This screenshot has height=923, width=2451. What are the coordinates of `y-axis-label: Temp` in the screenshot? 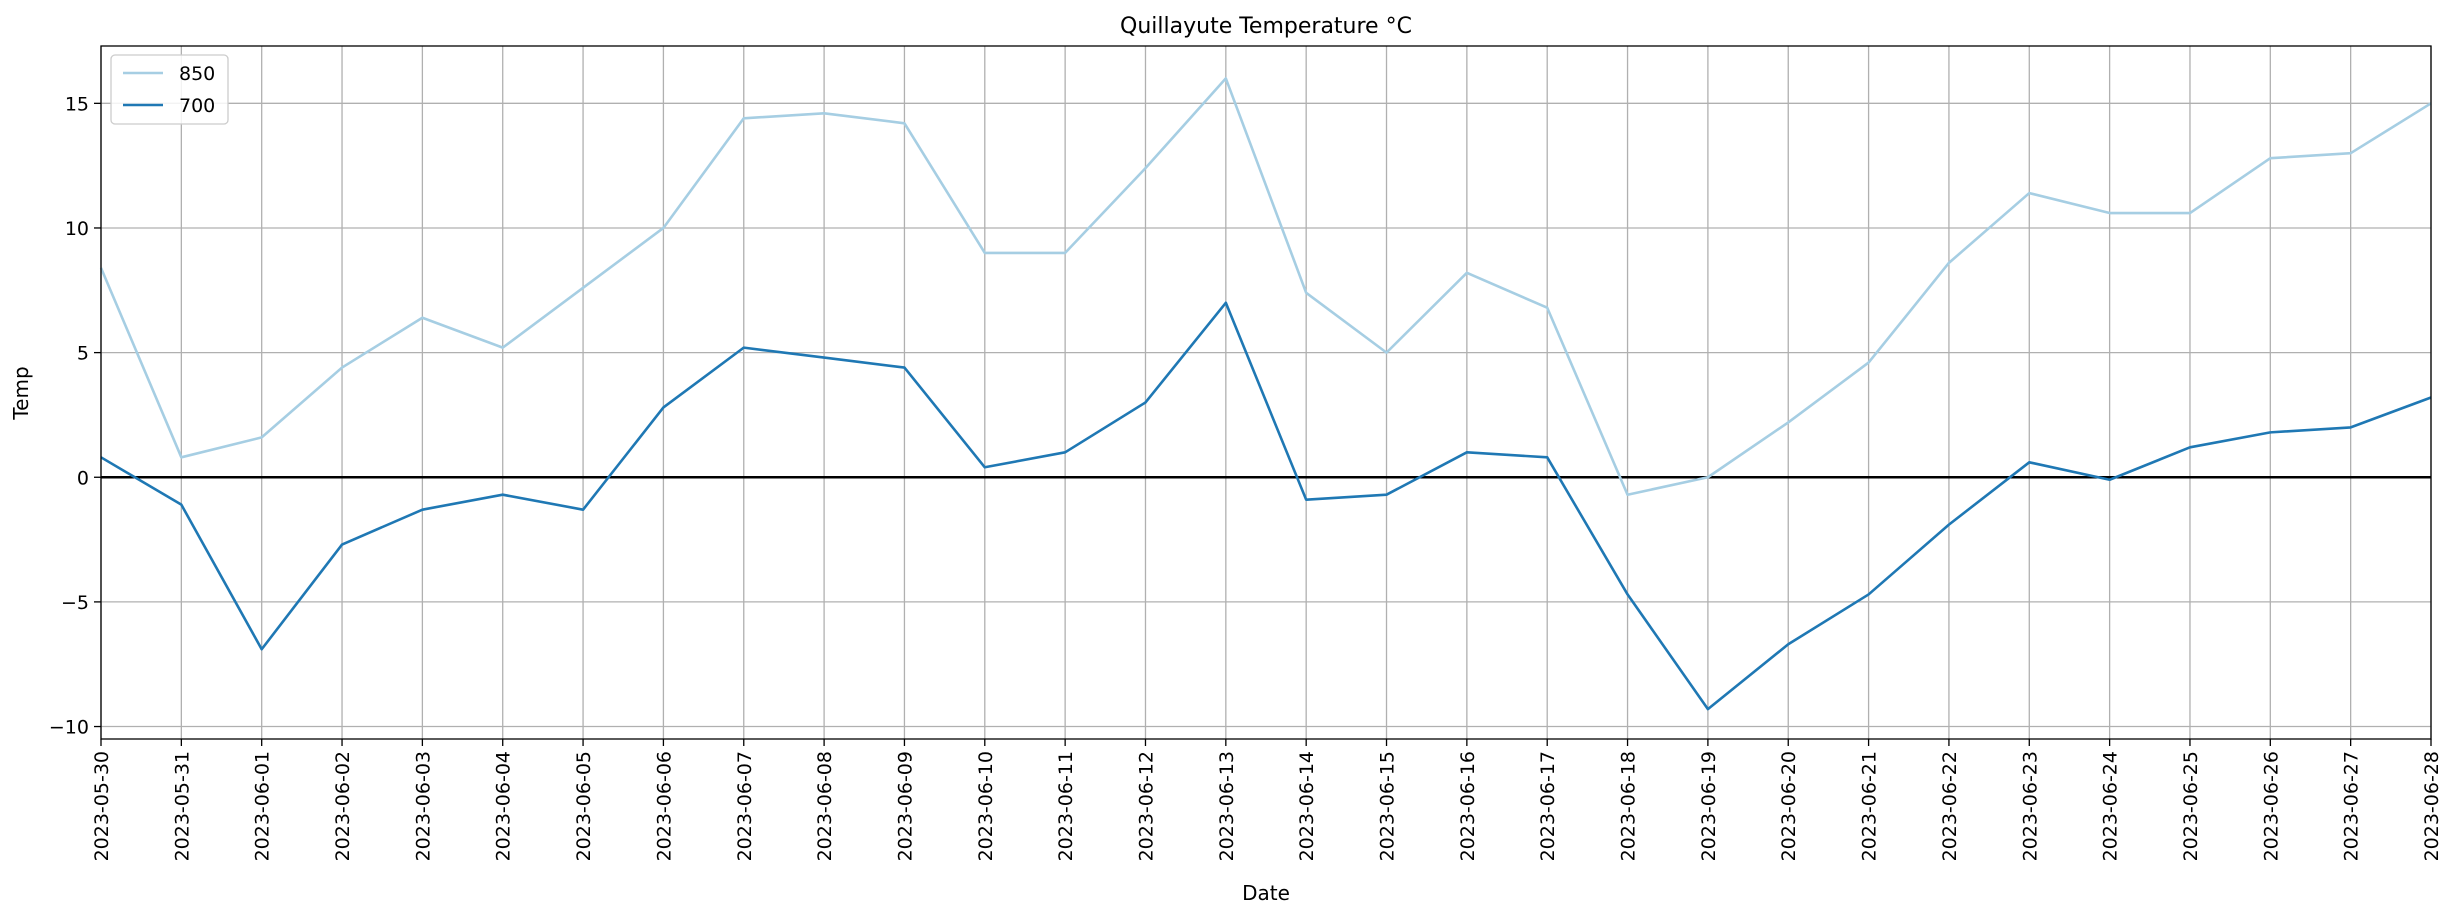 It's located at (21, 393).